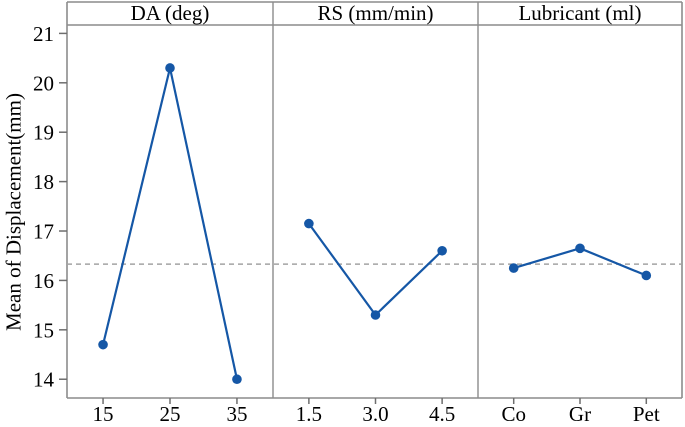  Describe the element at coordinates (43, 232) in the screenshot. I see `y-tick-label: 17` at that location.